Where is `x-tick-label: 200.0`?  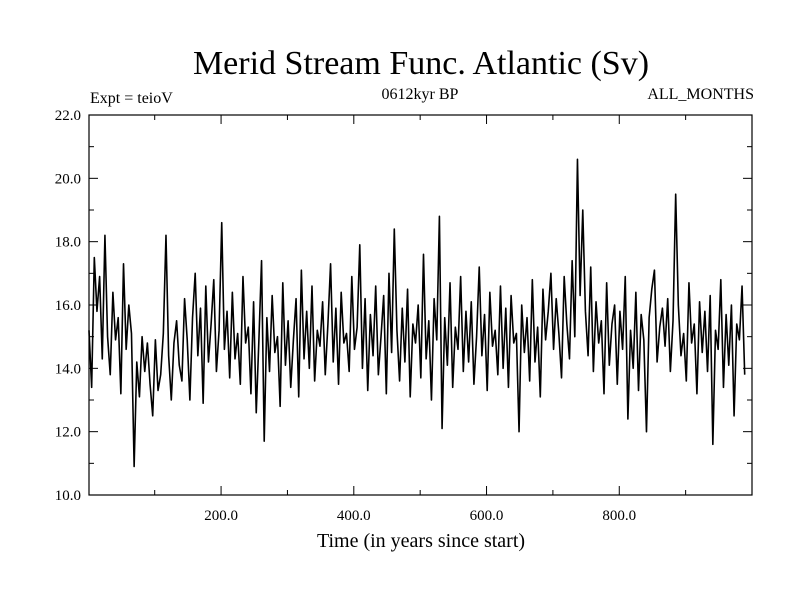
x-tick-label: 200.0 is located at coordinates (221, 516).